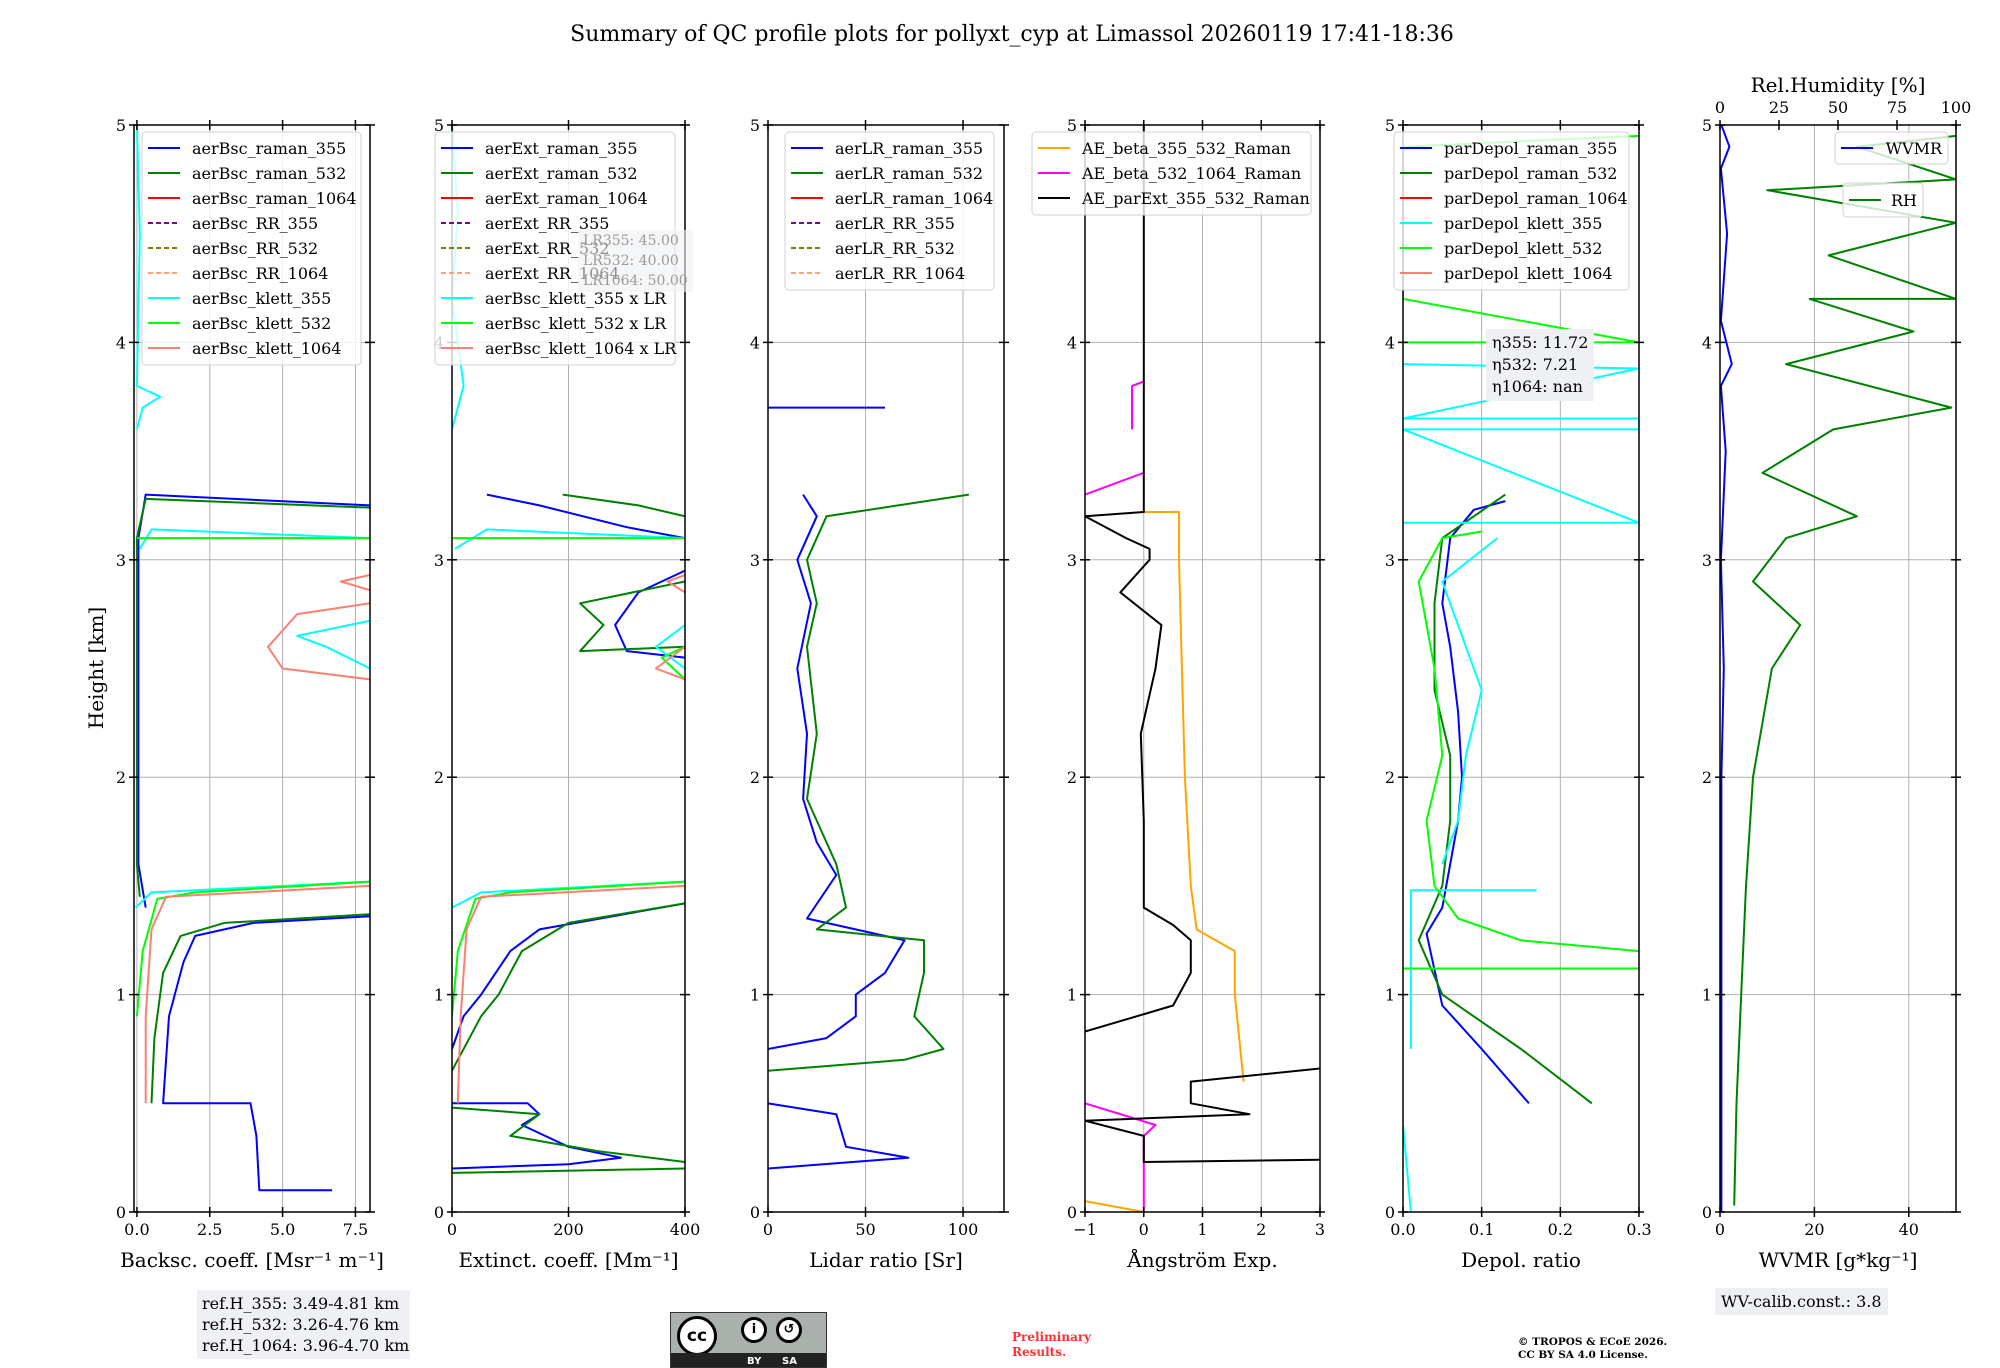 The image size is (2000, 1368). I want to click on x-tick-label: 200, so click(568, 1229).